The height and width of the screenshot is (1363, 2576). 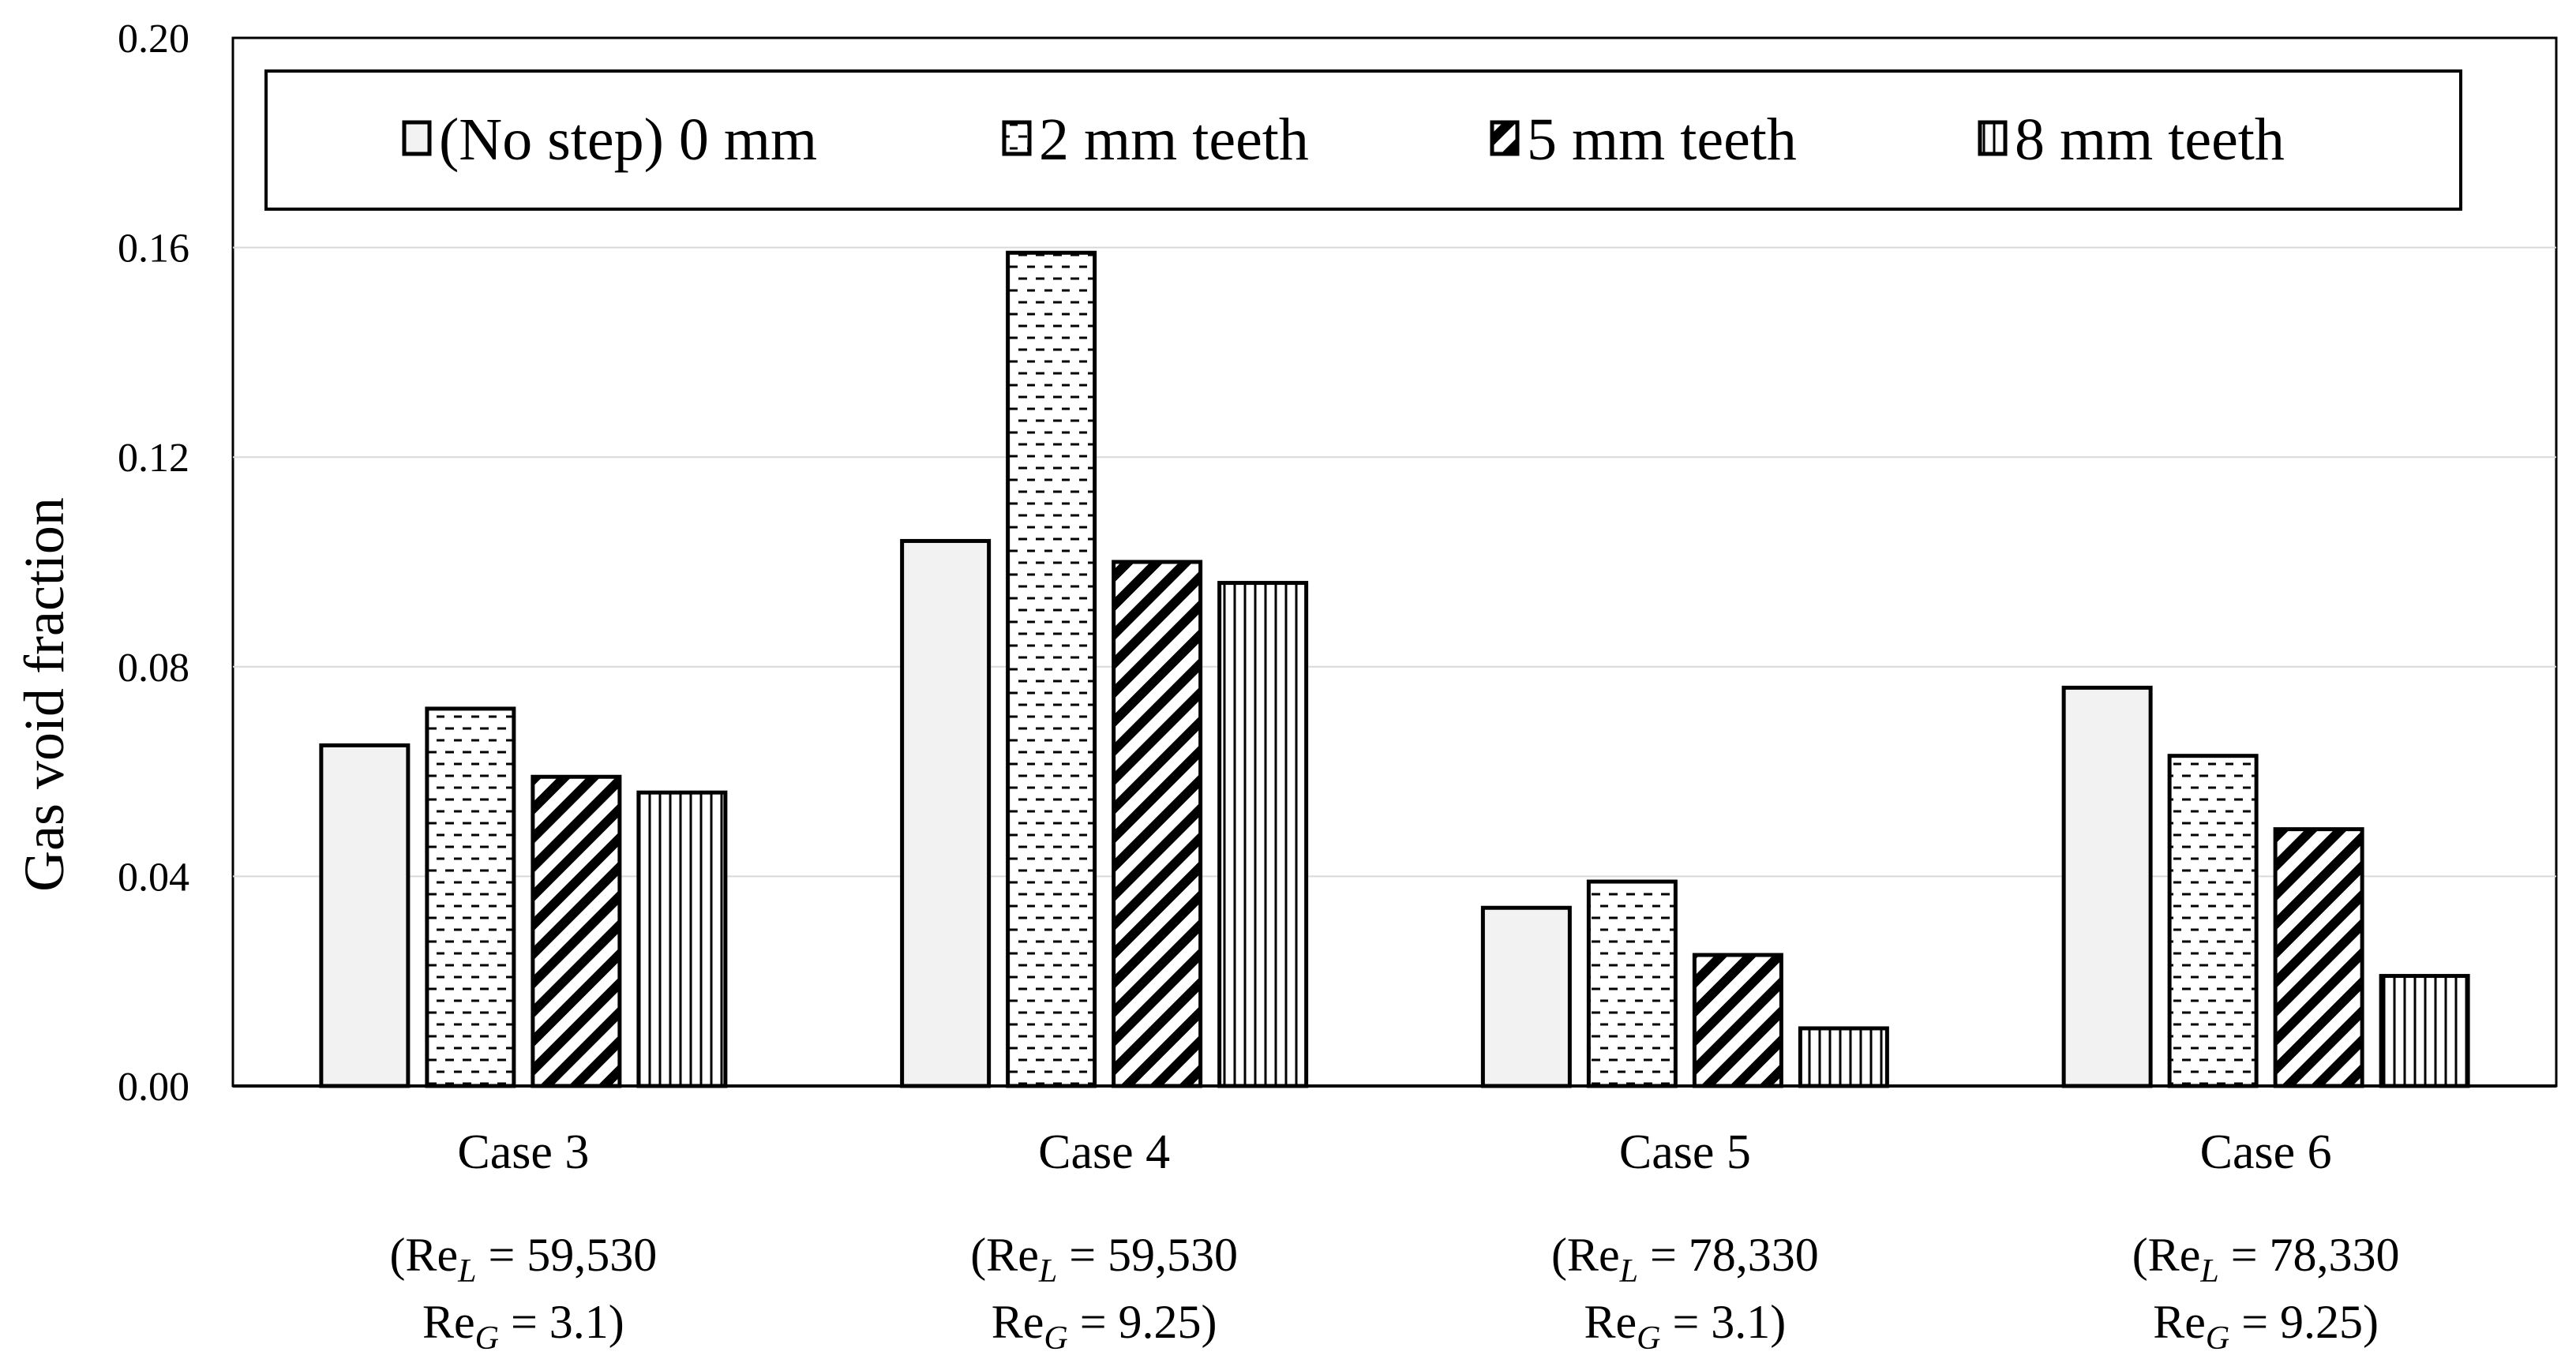 What do you see at coordinates (153, 39) in the screenshot?
I see `y-tick-label: 0.20` at bounding box center [153, 39].